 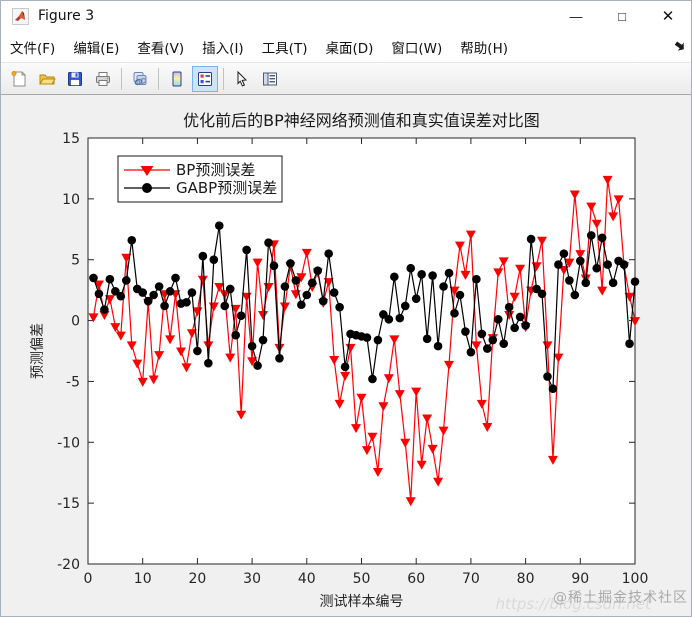 What do you see at coordinates (103, 79) in the screenshot?
I see `print-figure-button` at bounding box center [103, 79].